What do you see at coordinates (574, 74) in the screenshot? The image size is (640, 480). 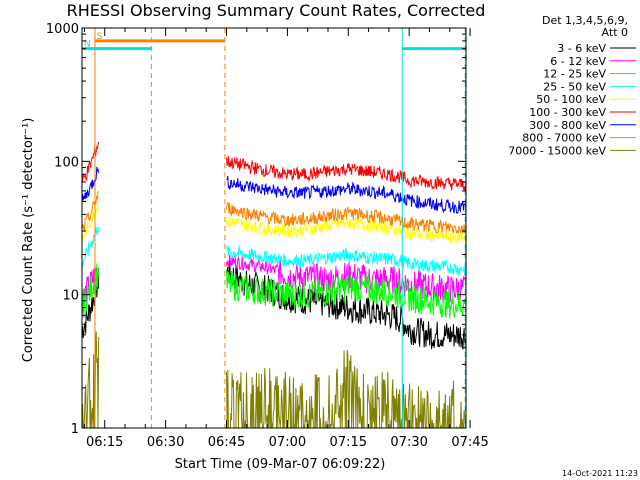 I see `legend-entry-label-2: 12 - 25 keV` at bounding box center [574, 74].